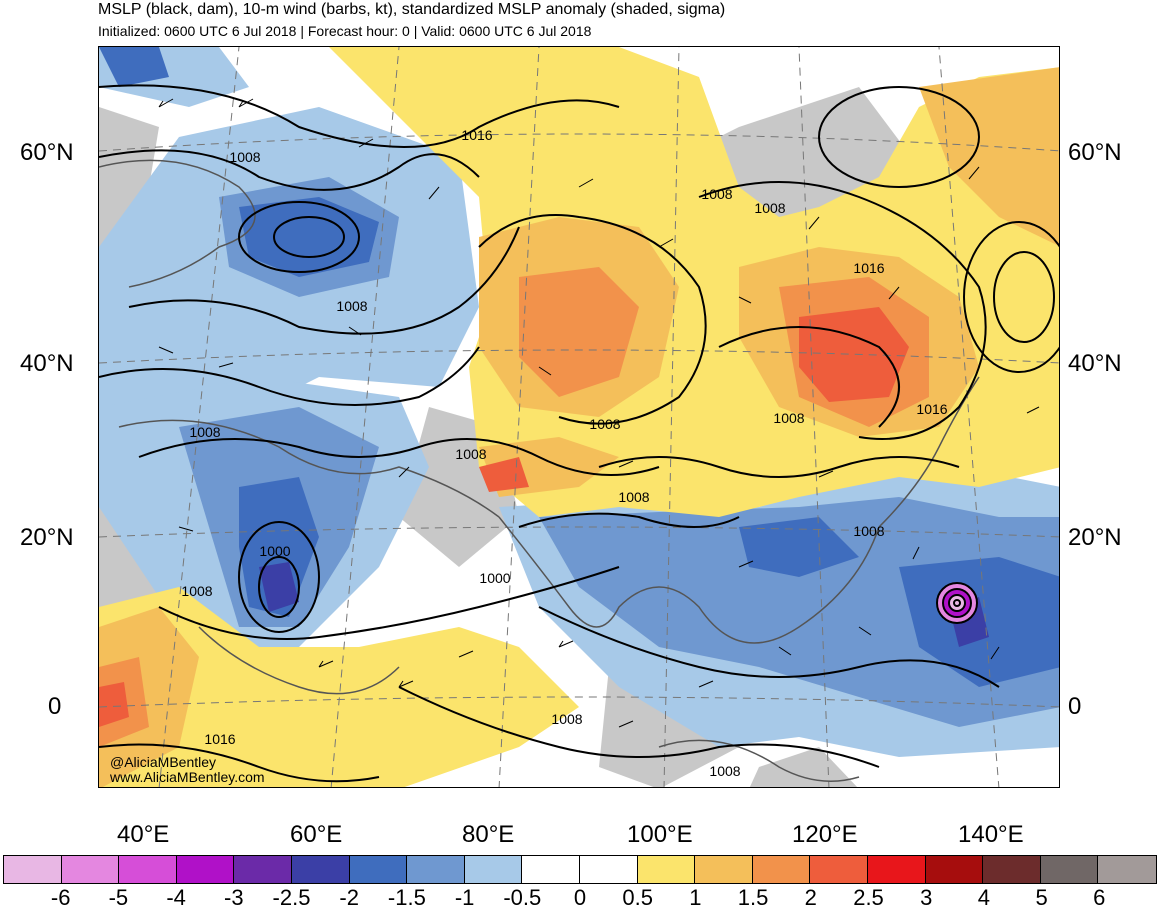 This screenshot has width=1160, height=913. I want to click on lon-line, so click(199, 417).